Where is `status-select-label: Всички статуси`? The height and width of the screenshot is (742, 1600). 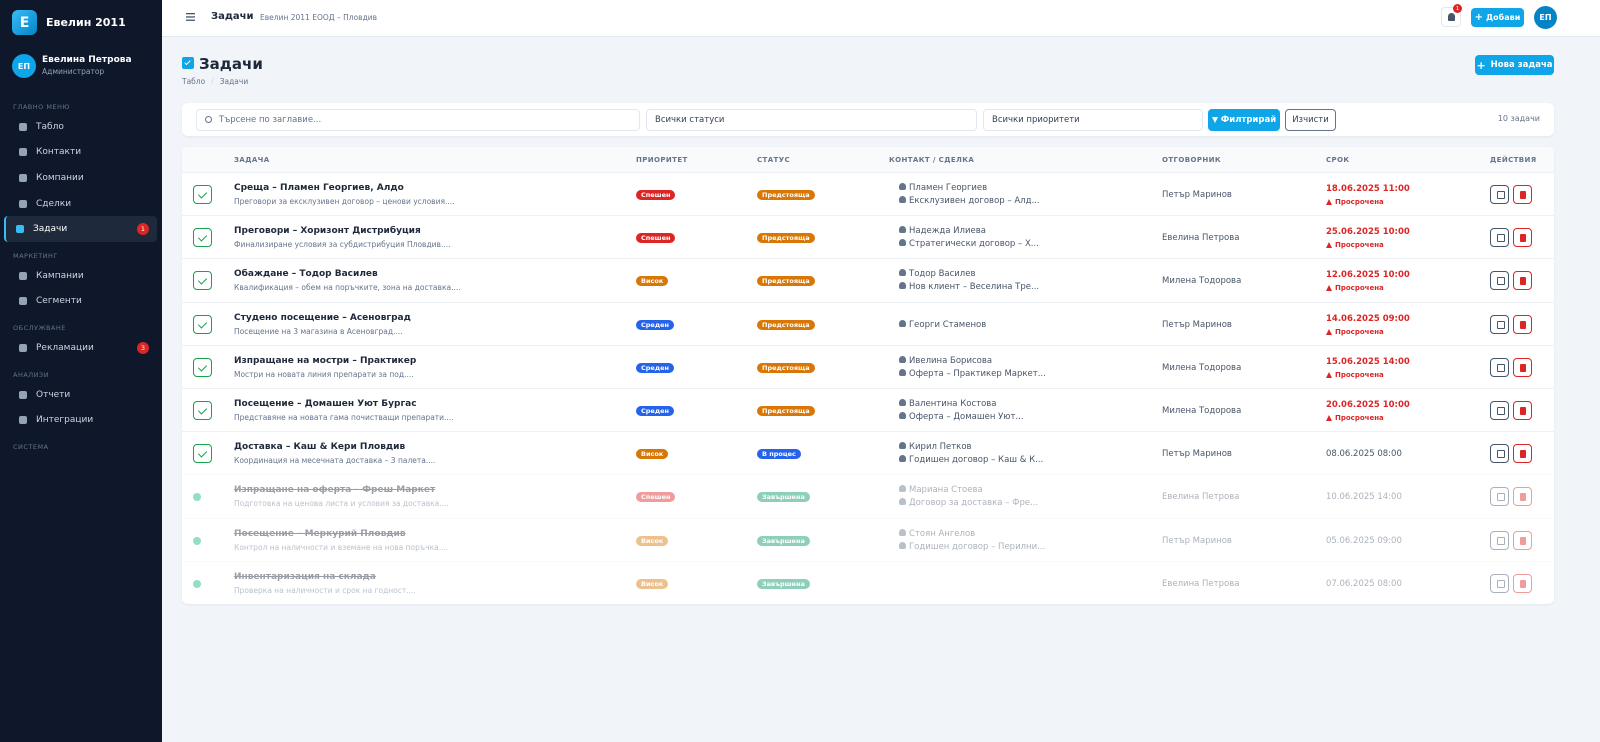
status-select-label: Всички статуси is located at coordinates (690, 120).